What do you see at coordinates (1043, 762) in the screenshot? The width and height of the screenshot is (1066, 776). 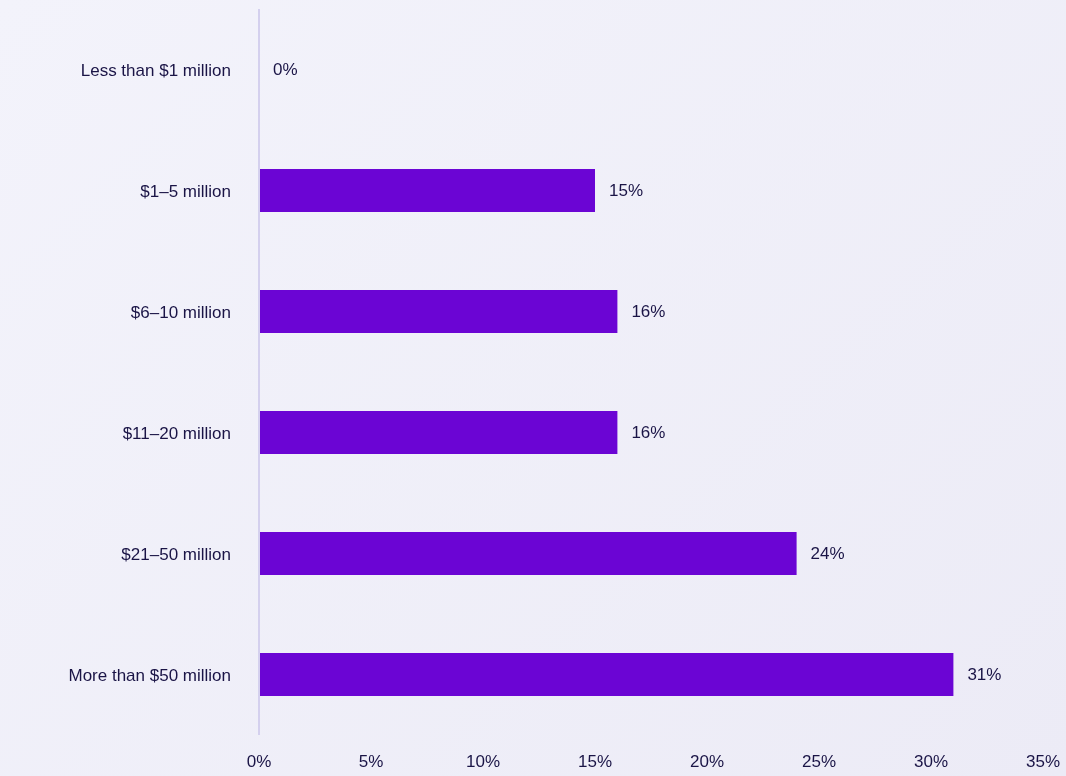 I see `x-tick-label: 35%` at bounding box center [1043, 762].